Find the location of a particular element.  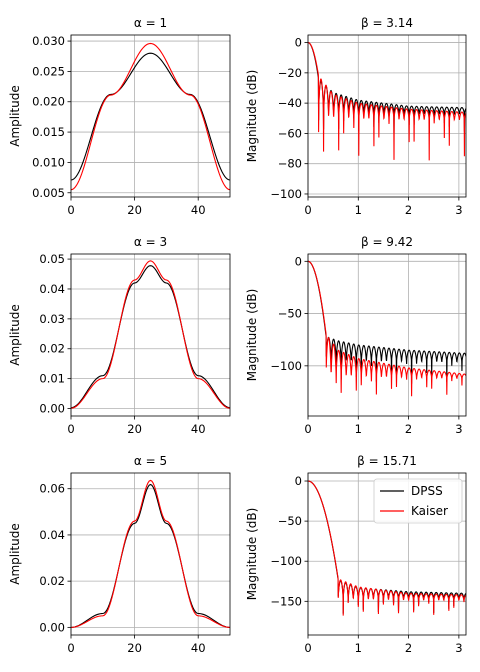

y-tick-label: 0.010 is located at coordinates (48, 162).